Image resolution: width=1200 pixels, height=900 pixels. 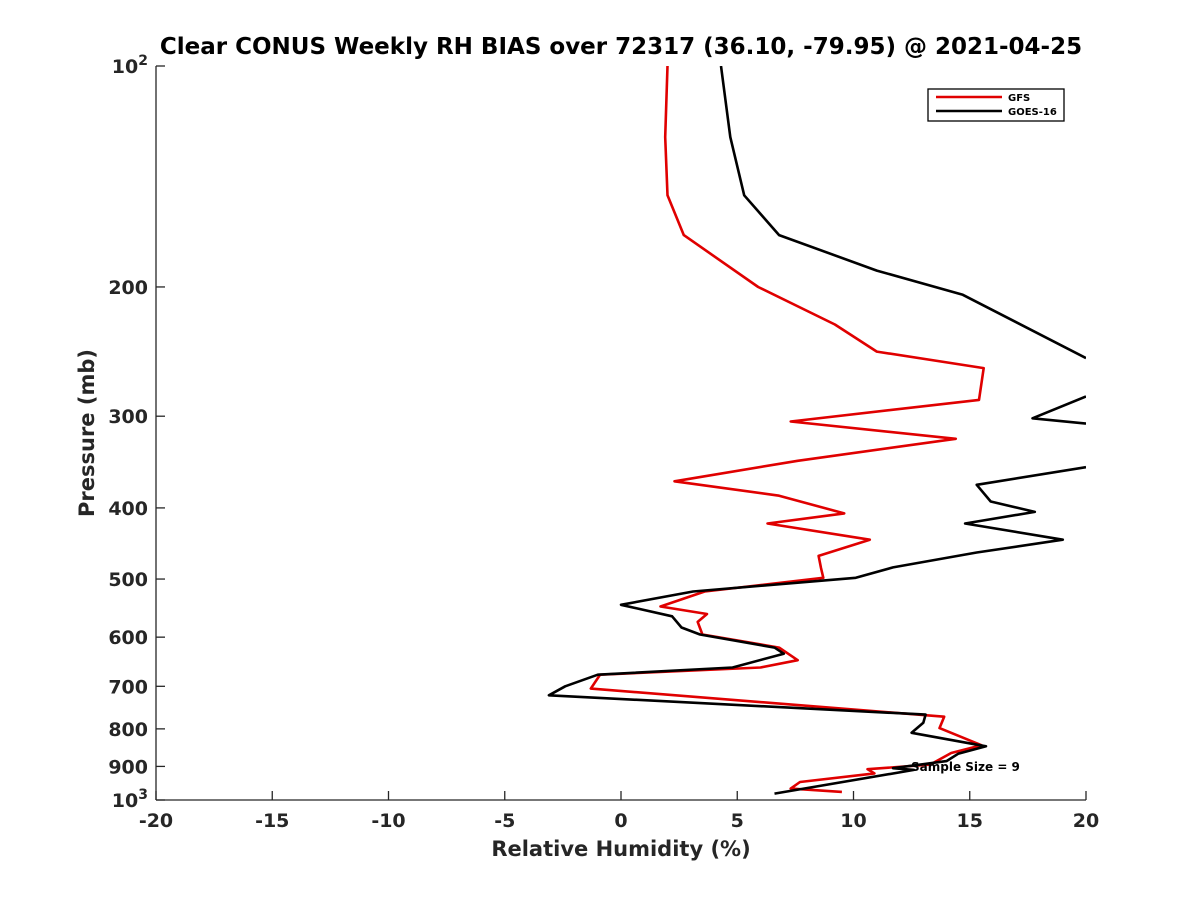 What do you see at coordinates (130, 65) in the screenshot?
I see `y-tick-label: 10²` at bounding box center [130, 65].